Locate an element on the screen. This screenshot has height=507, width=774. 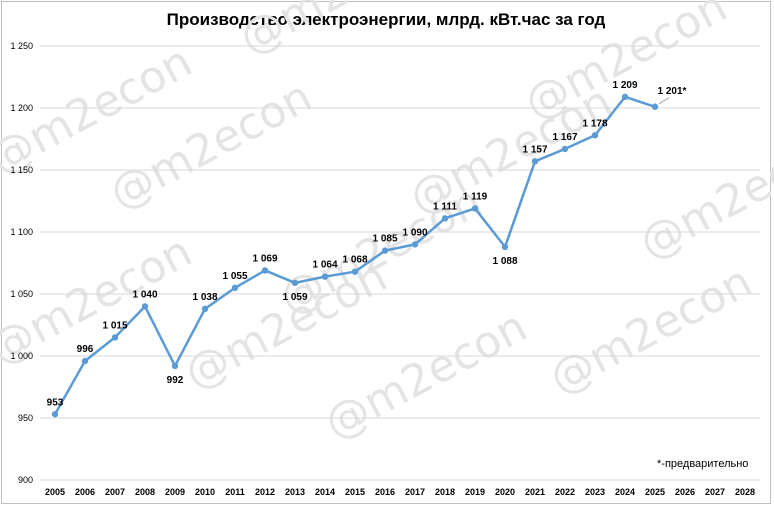
x-tick-label: 2010 is located at coordinates (205, 492).